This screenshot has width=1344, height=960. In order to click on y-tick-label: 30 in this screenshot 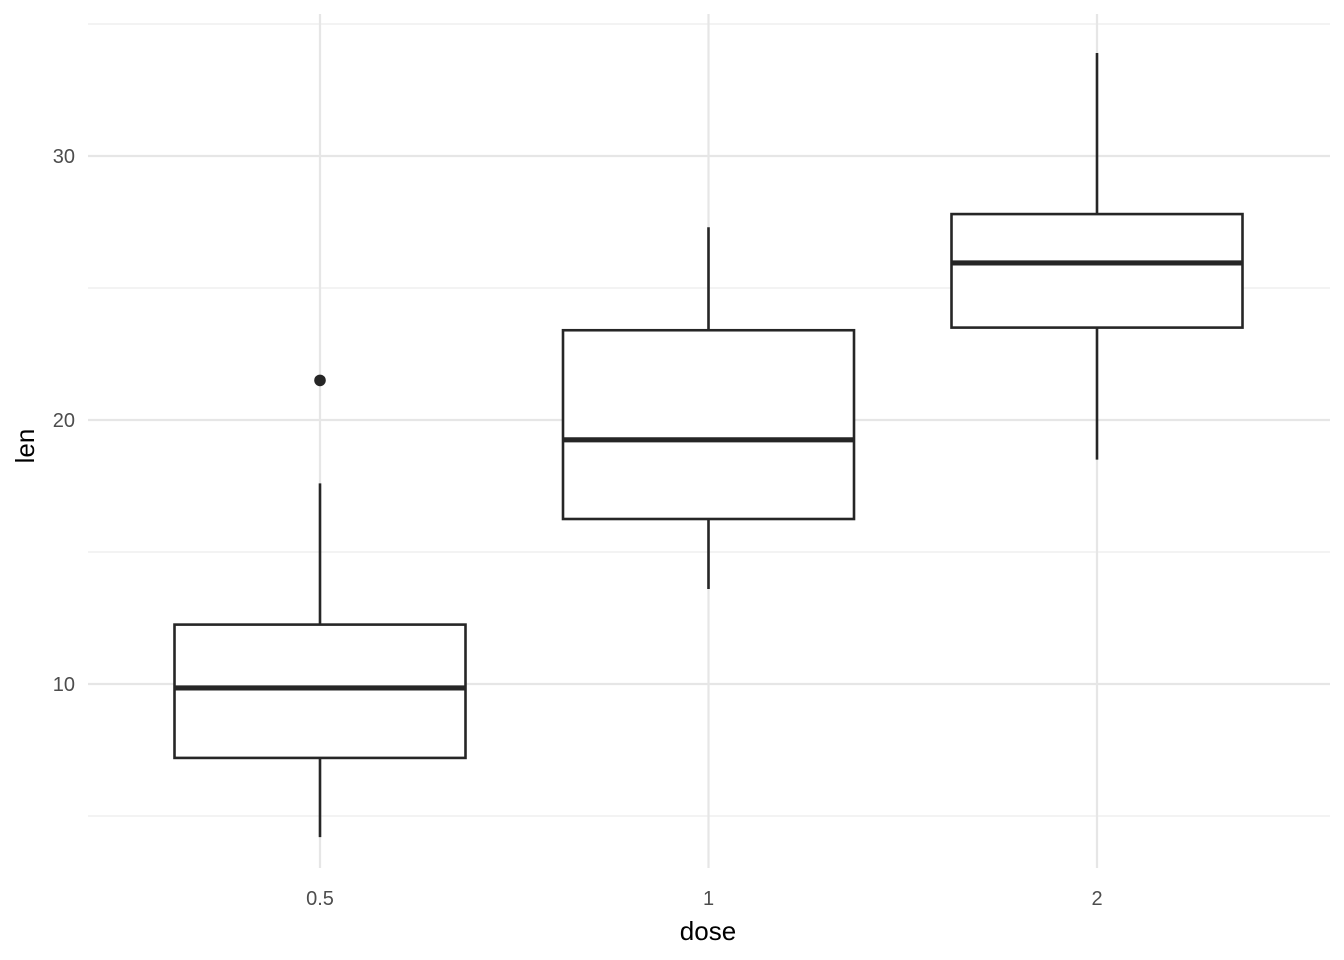, I will do `click(64, 157)`.